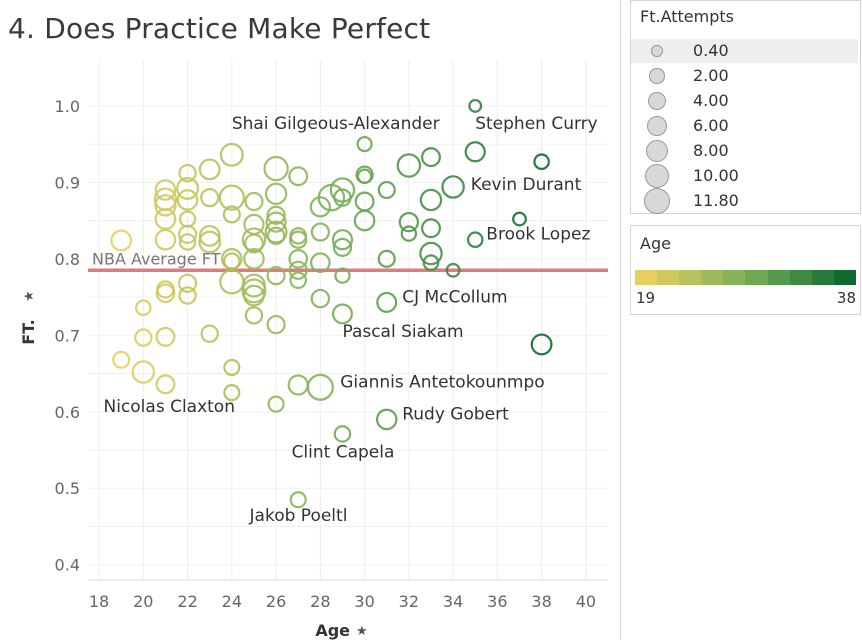  What do you see at coordinates (711, 50) in the screenshot?
I see `size-legend-label: 0.40` at bounding box center [711, 50].